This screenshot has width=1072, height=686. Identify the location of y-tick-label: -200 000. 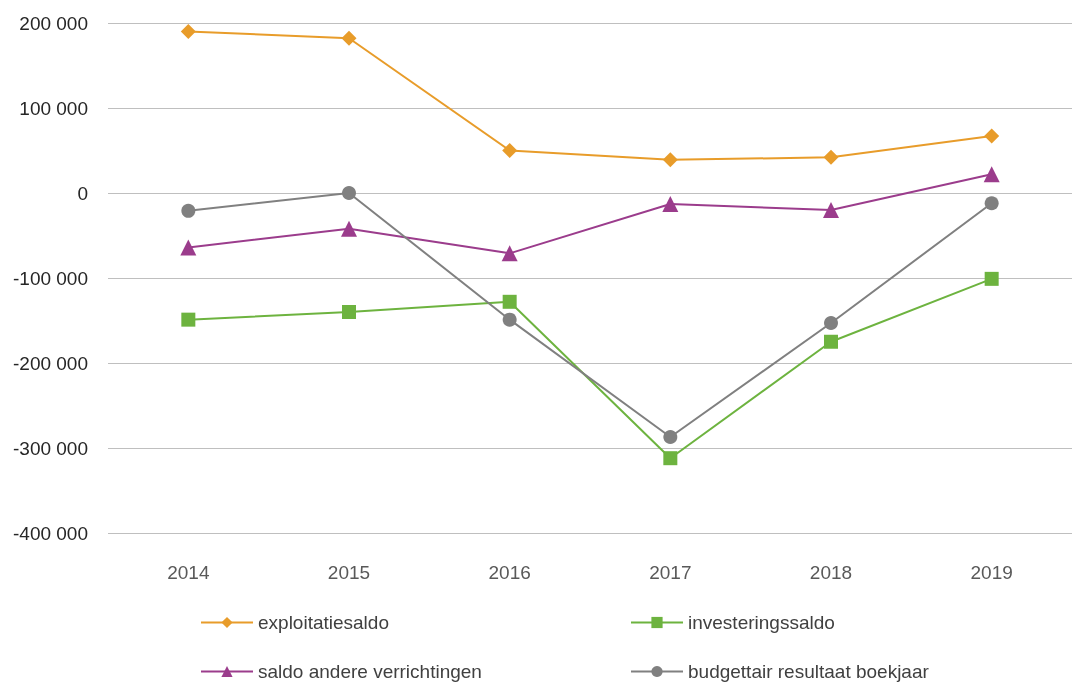
(50, 363).